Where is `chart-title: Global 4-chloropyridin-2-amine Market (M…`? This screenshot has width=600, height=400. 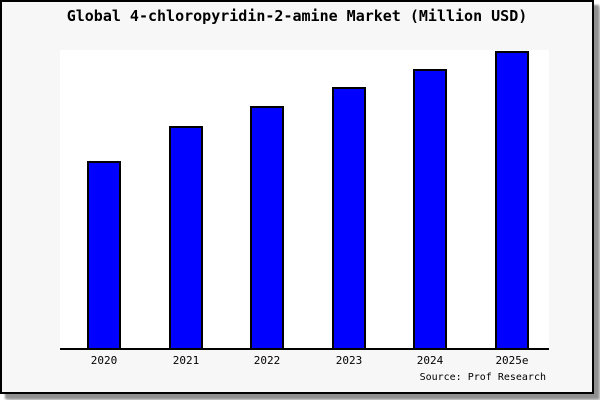 chart-title: Global 4-chloropyridin-2-amine Market (M… is located at coordinates (297, 16).